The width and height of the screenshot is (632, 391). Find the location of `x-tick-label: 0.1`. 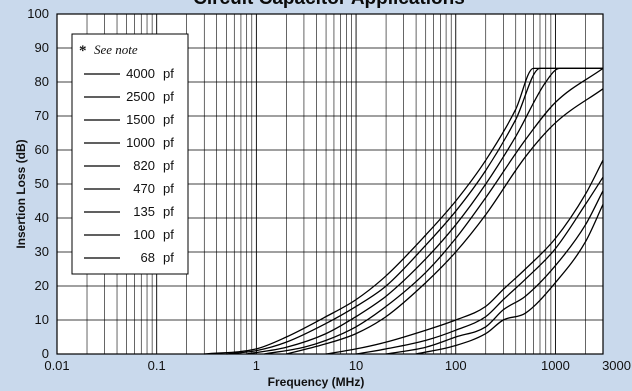

x-tick-label: 0.1 is located at coordinates (157, 365).